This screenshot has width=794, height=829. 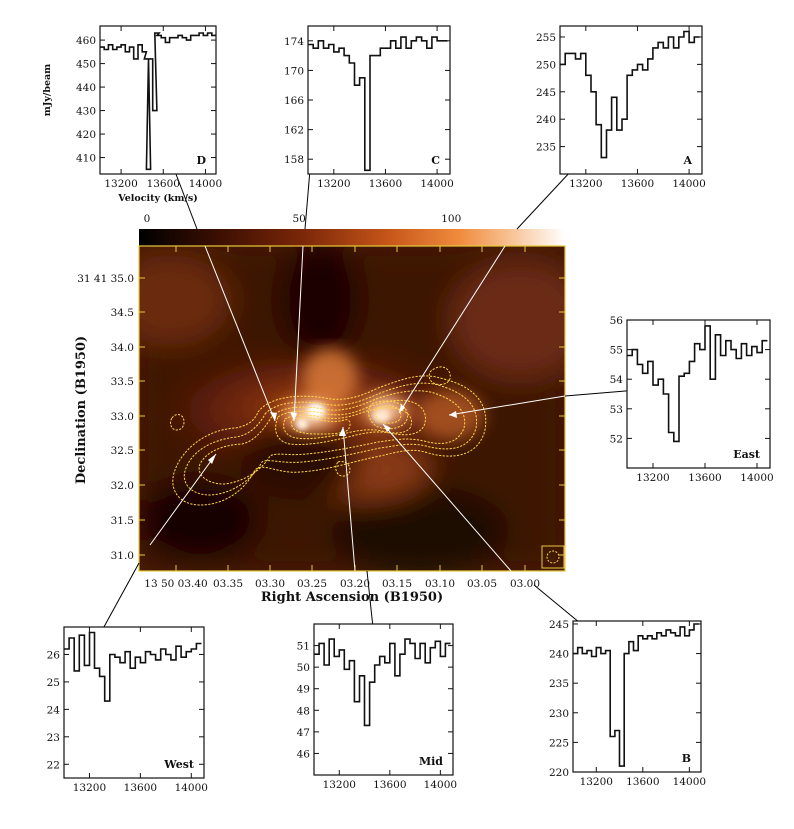 I want to click on y-tick-label: 51, so click(x=303, y=647).